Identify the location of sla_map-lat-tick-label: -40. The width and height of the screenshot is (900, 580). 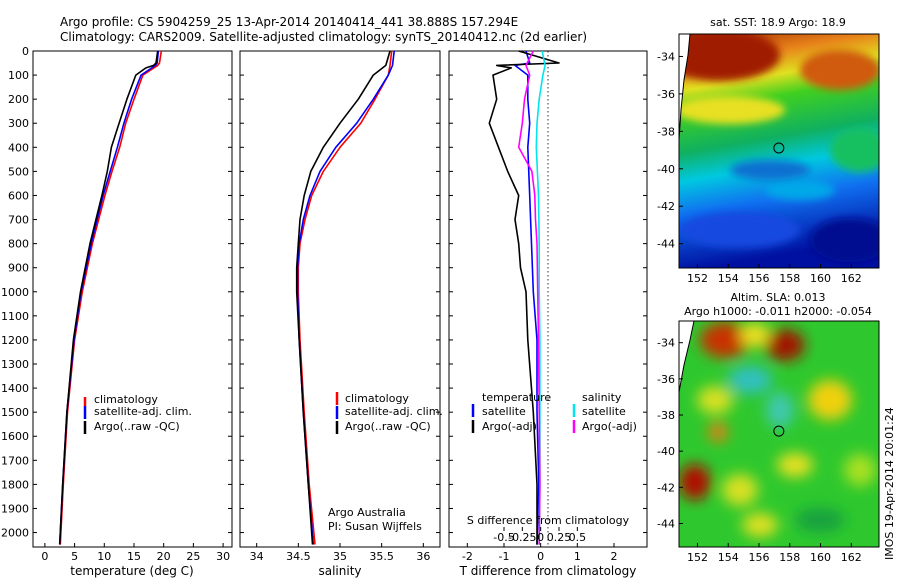
(666, 451).